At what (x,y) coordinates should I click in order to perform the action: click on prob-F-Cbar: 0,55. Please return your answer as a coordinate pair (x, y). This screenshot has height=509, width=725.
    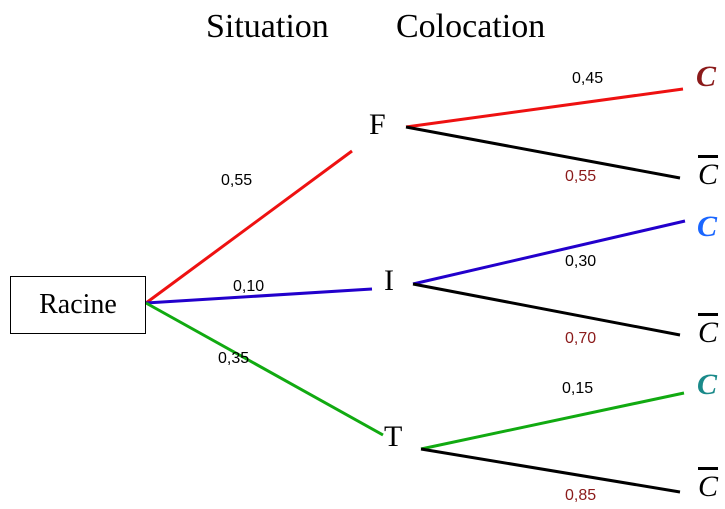
    Looking at the image, I should click on (581, 176).